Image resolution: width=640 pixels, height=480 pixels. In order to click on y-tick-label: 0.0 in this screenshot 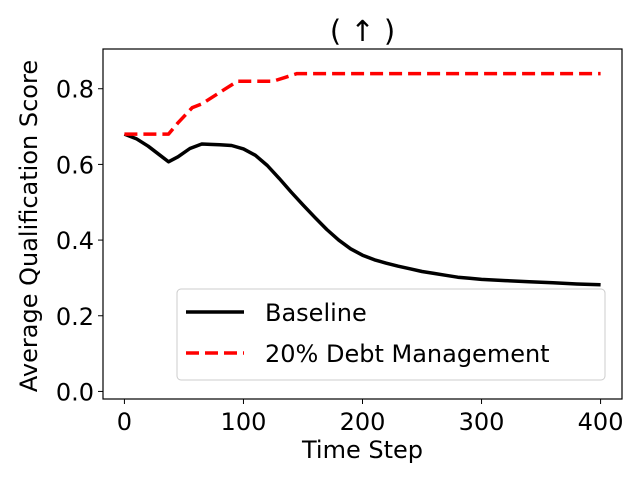, I will do `click(75, 392)`.